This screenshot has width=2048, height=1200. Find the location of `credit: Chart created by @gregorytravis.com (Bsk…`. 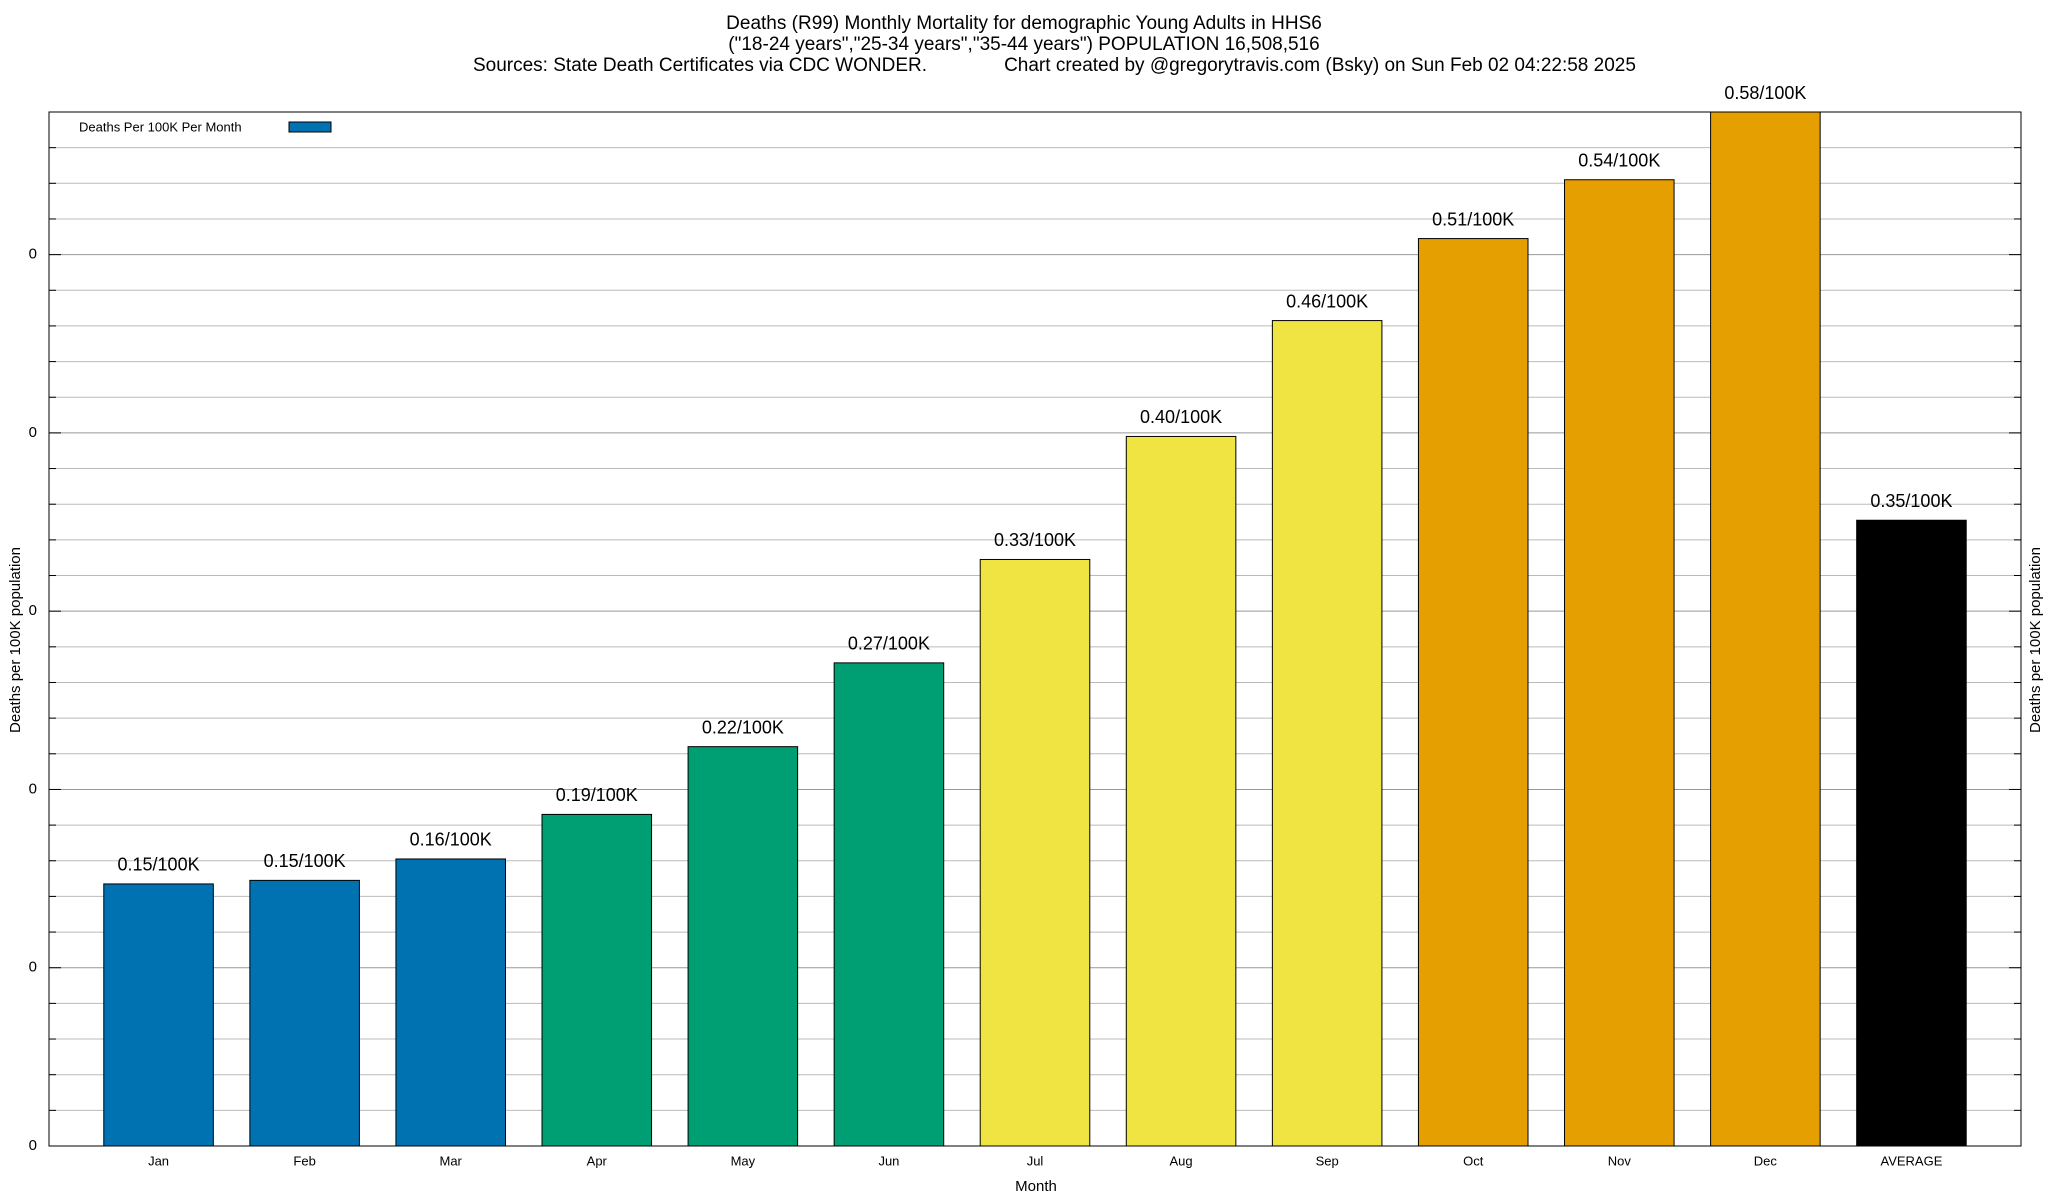

credit: Chart created by @gregorytravis.com (Bsk… is located at coordinates (1320, 65).